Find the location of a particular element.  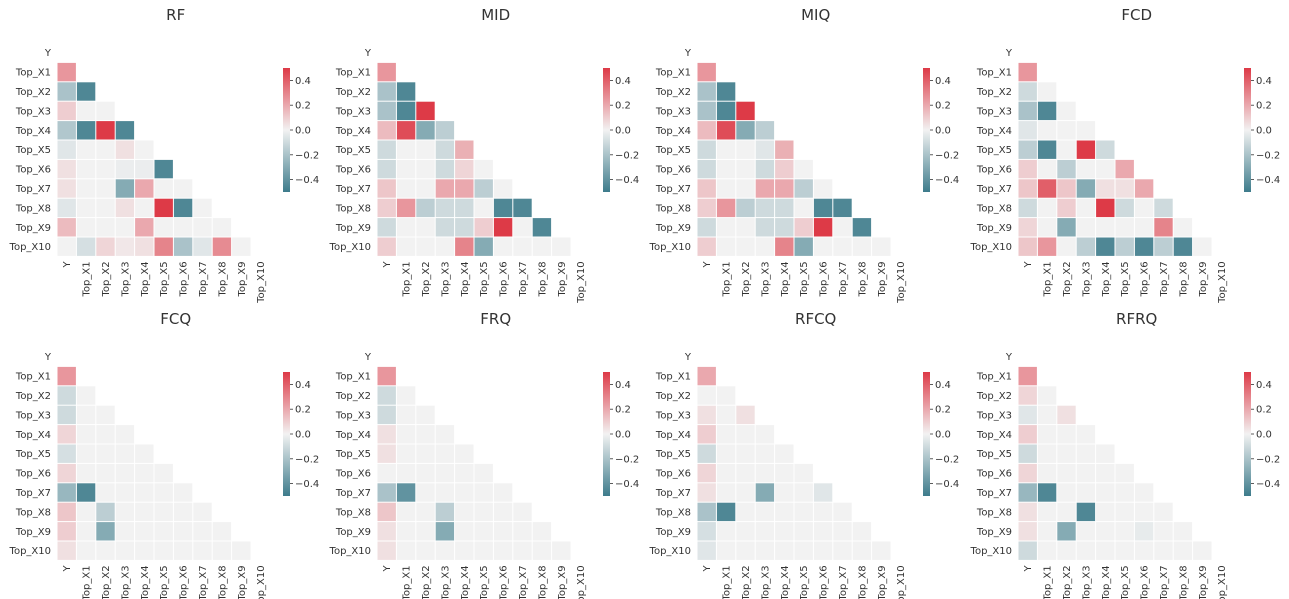

panel-title: FCQ is located at coordinates (175, 319).